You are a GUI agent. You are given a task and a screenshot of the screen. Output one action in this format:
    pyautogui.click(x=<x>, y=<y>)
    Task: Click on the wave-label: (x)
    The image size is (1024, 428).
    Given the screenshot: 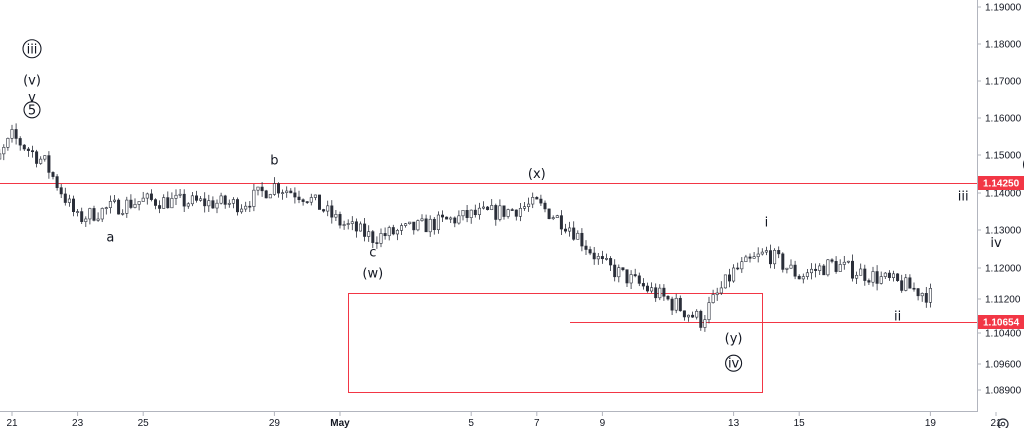 What is the action you would take?
    pyautogui.click(x=537, y=174)
    